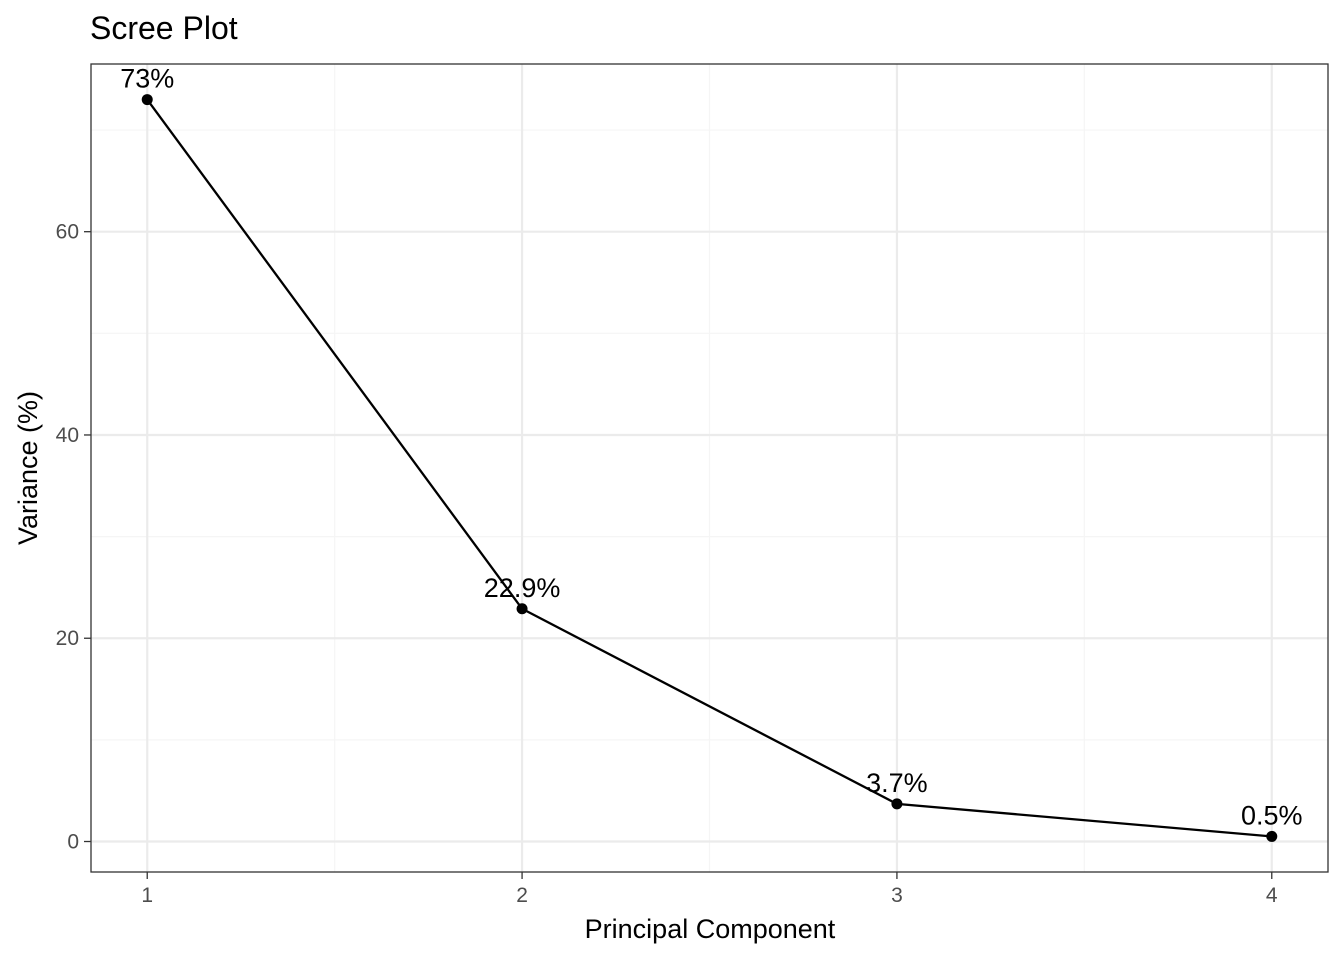 This screenshot has width=1344, height=960. I want to click on data-label: 0.5%, so click(1272, 815).